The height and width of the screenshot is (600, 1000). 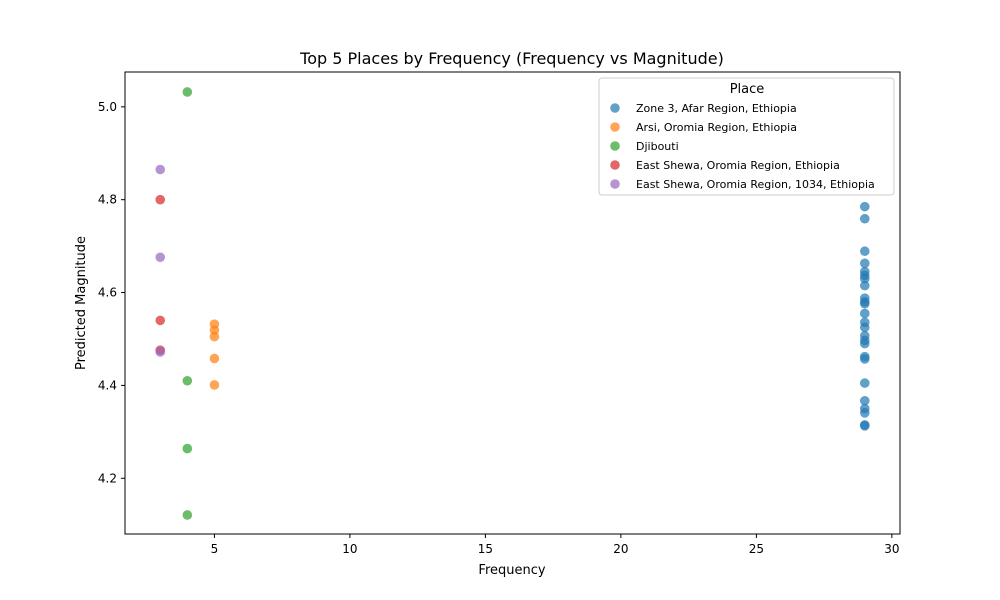 I want to click on y-axis-label: Predicted Magnitude, so click(x=81, y=303).